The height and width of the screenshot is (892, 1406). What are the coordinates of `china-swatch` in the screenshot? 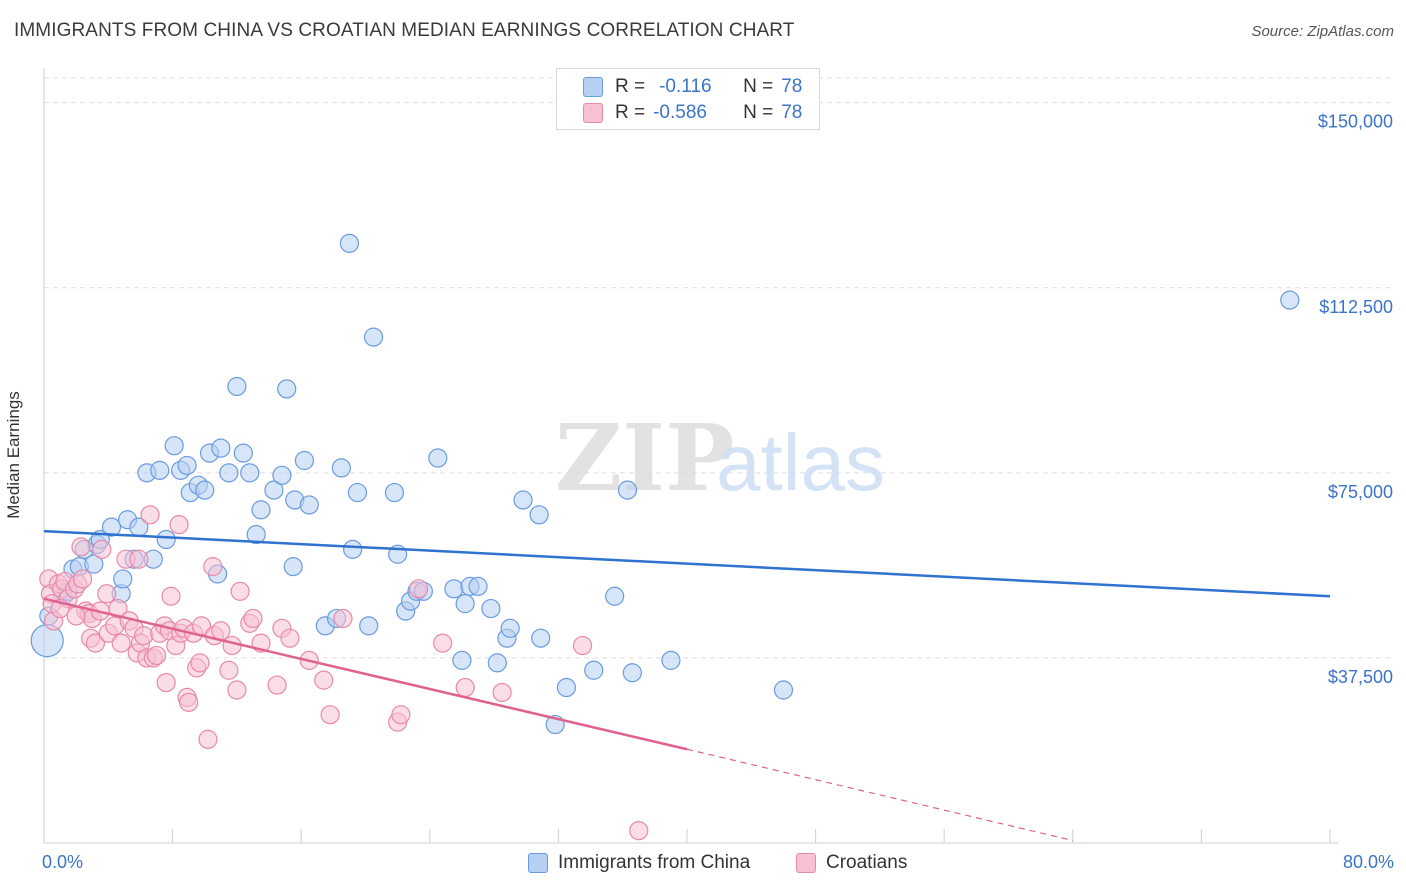 It's located at (593, 87).